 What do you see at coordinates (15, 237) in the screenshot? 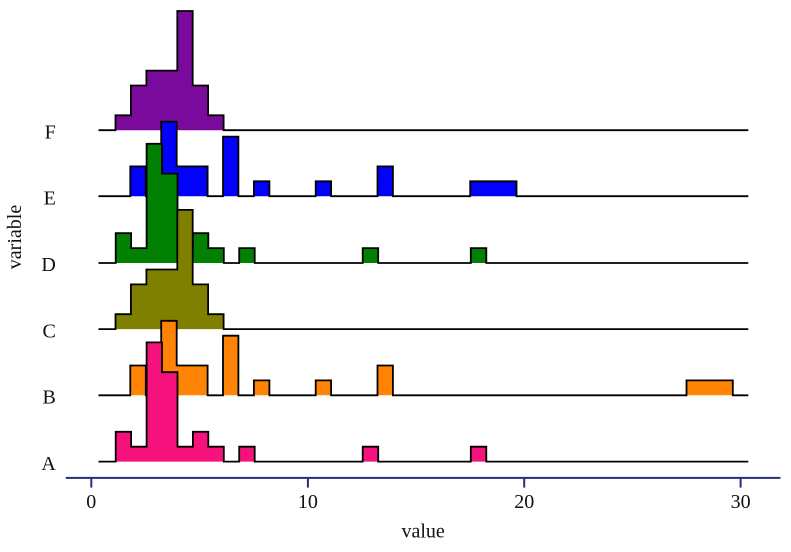
I see `svg-text: variable` at bounding box center [15, 237].